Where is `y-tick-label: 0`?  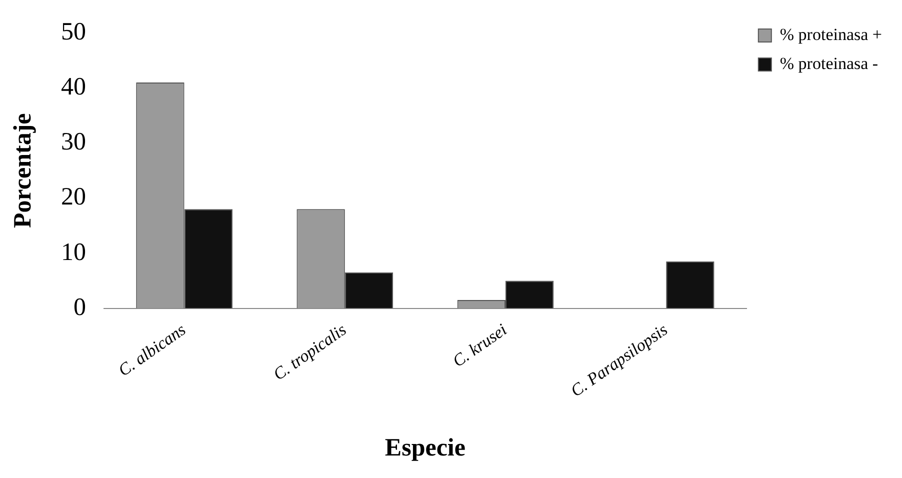 y-tick-label: 0 is located at coordinates (80, 307).